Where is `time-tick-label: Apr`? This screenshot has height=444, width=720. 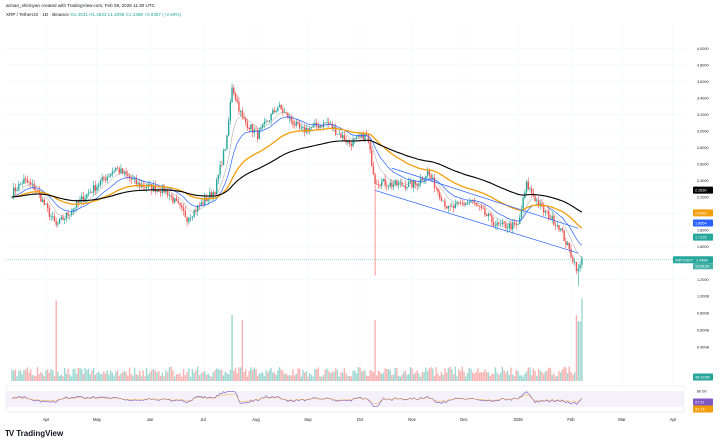
time-tick-label: Apr is located at coordinates (46, 419).